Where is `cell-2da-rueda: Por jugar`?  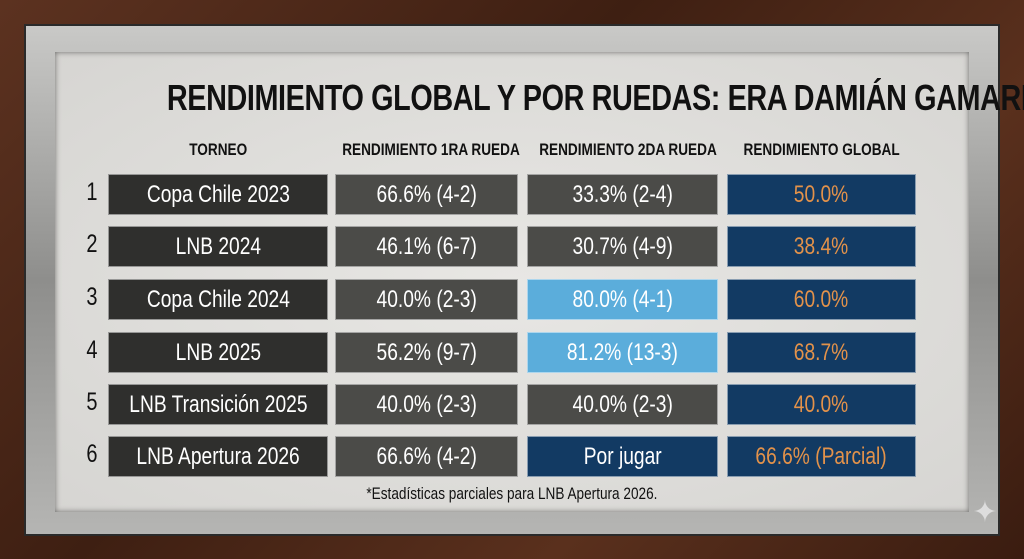 cell-2da-rueda: Por jugar is located at coordinates (622, 456).